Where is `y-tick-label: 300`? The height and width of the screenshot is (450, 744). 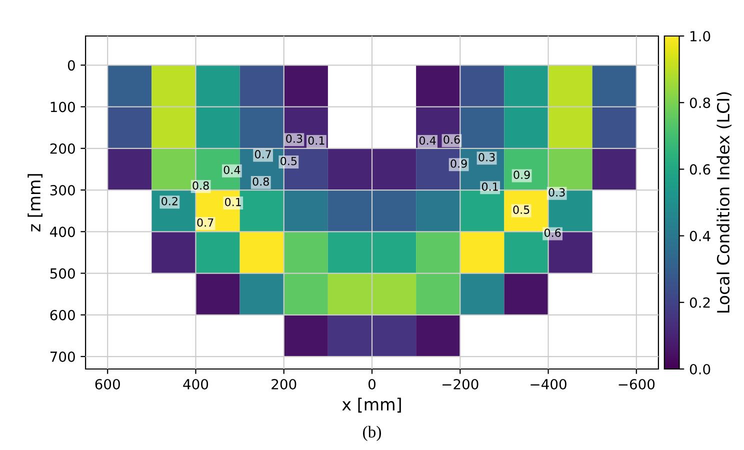
y-tick-label: 300 is located at coordinates (62, 190).